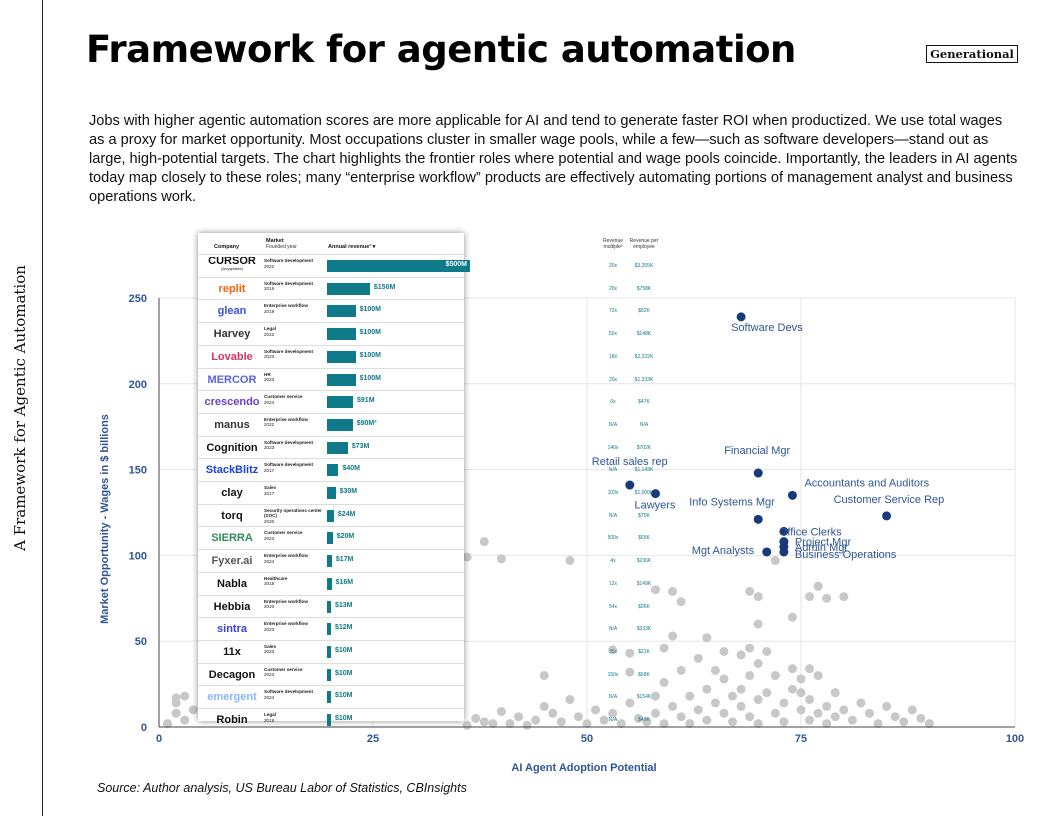  I want to click on company-market: Software development 2023, so click(289, 445).